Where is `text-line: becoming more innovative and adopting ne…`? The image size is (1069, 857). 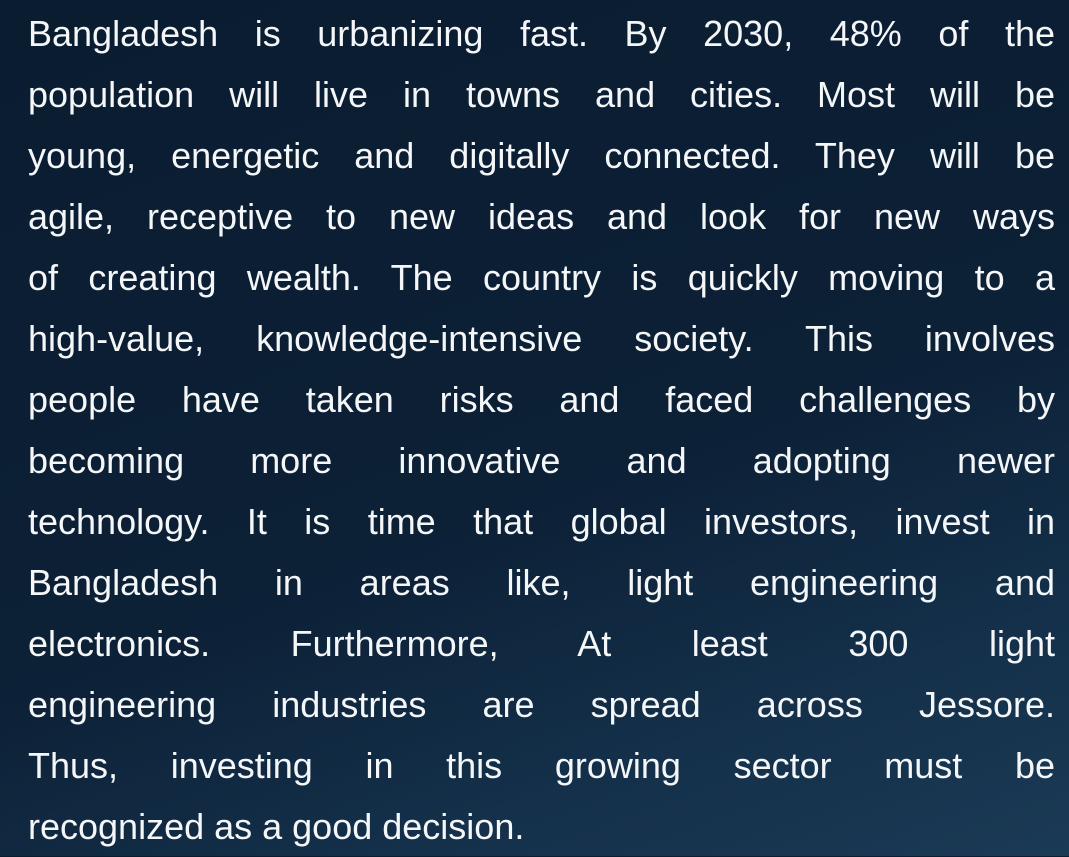
text-line: becoming more innovative and adopting ne… is located at coordinates (541, 460).